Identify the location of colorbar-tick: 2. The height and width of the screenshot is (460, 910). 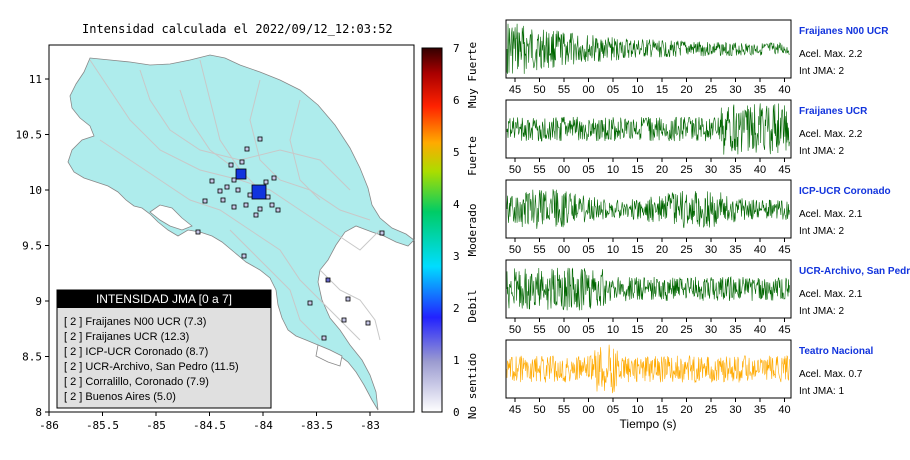
(456, 308).